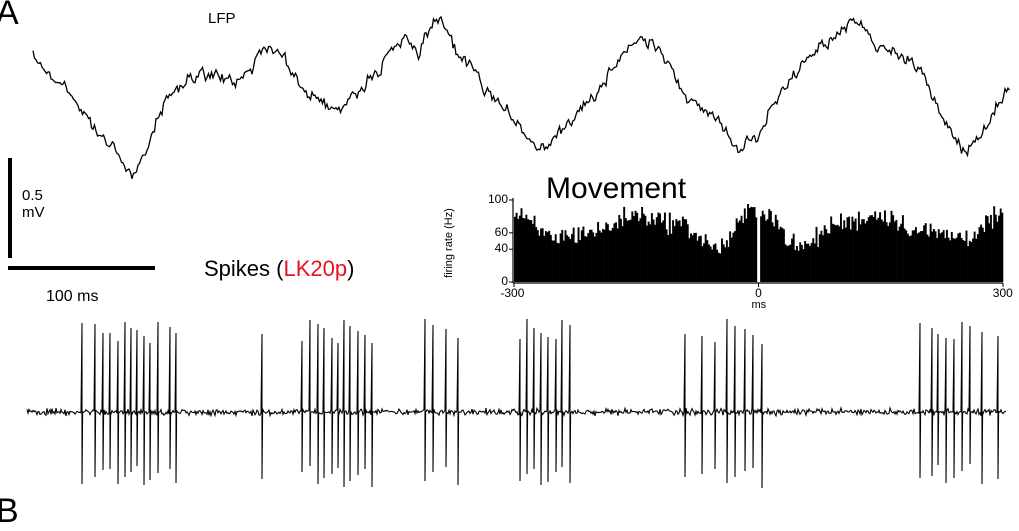 The image size is (1019, 531). What do you see at coordinates (758, 293) in the screenshot?
I see `psth-x-tick-label: 0` at bounding box center [758, 293].